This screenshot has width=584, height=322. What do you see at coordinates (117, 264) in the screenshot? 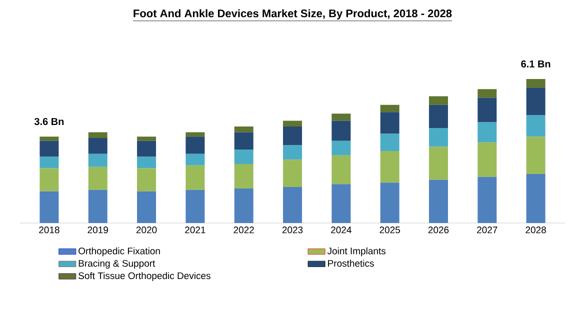
I see `legend-label: Bracing & Support` at bounding box center [117, 264].